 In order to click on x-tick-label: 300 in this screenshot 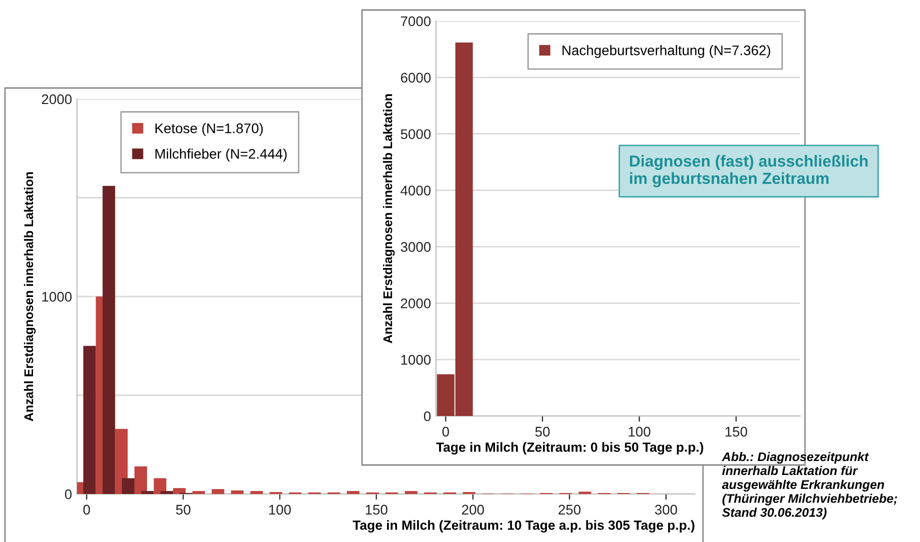, I will do `click(666, 509)`.